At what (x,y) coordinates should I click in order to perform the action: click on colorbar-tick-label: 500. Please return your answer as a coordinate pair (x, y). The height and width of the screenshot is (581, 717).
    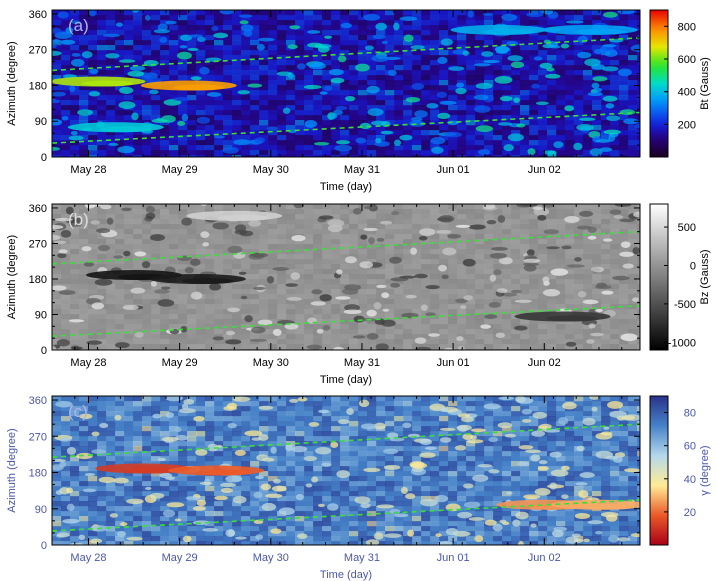
    Looking at the image, I should click on (687, 228).